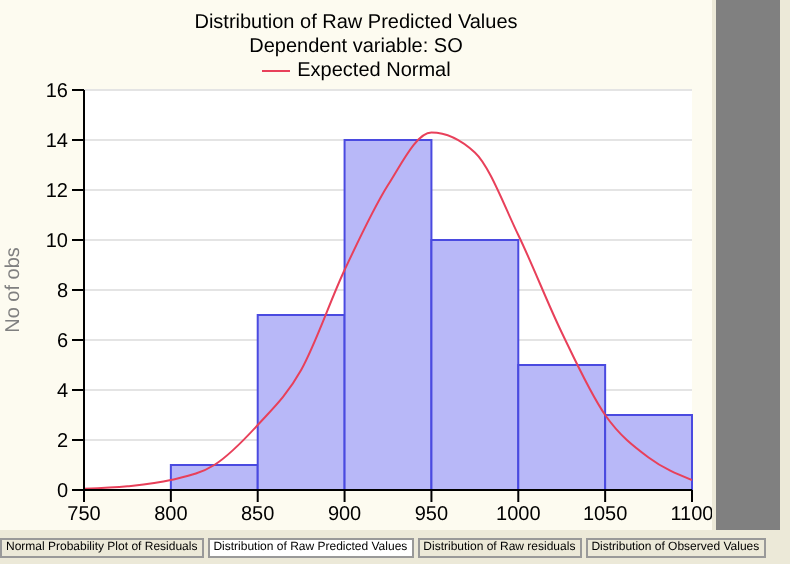 The image size is (790, 564). I want to click on y-tick-label: 16, so click(57, 92).